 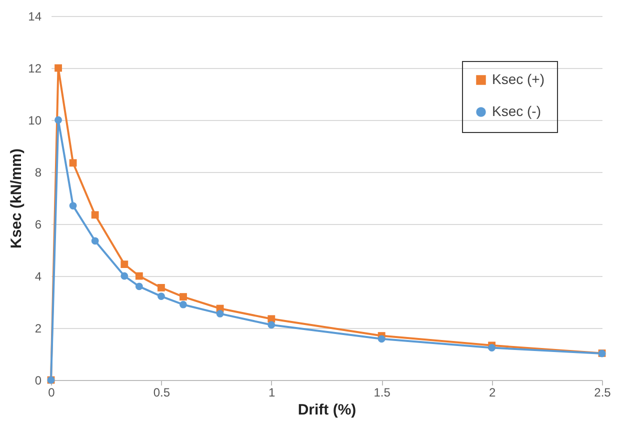 I want to click on x-tick-label: 2, so click(x=492, y=393).